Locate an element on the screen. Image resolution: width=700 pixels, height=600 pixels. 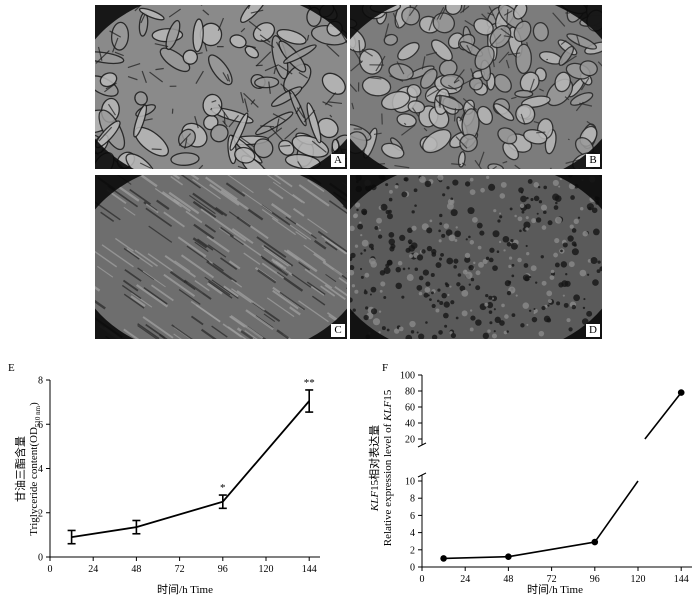
chart-e-ylabel-en: Triglyceride content(OD510 nm) is located at coordinates (35, 469).